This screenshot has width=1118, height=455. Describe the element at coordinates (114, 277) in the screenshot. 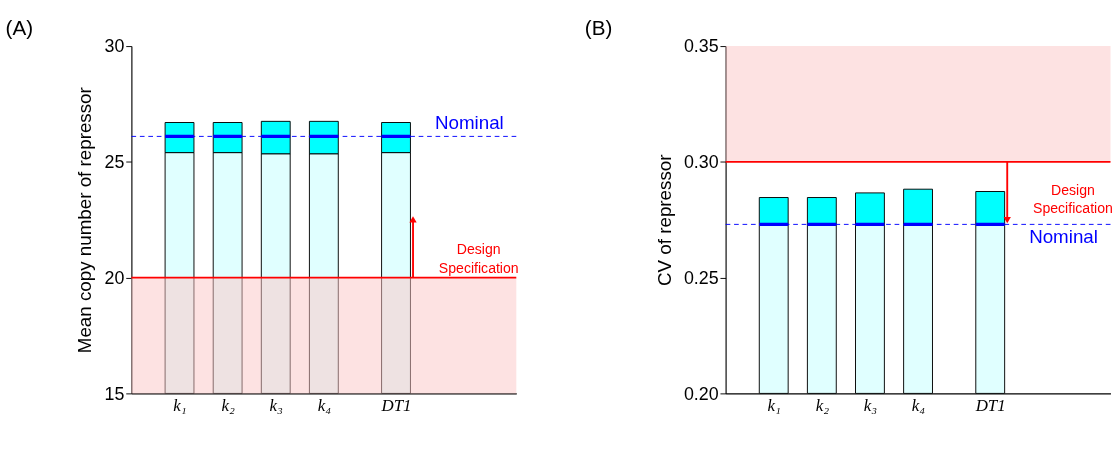

I see `y-tick-label: 20` at that location.